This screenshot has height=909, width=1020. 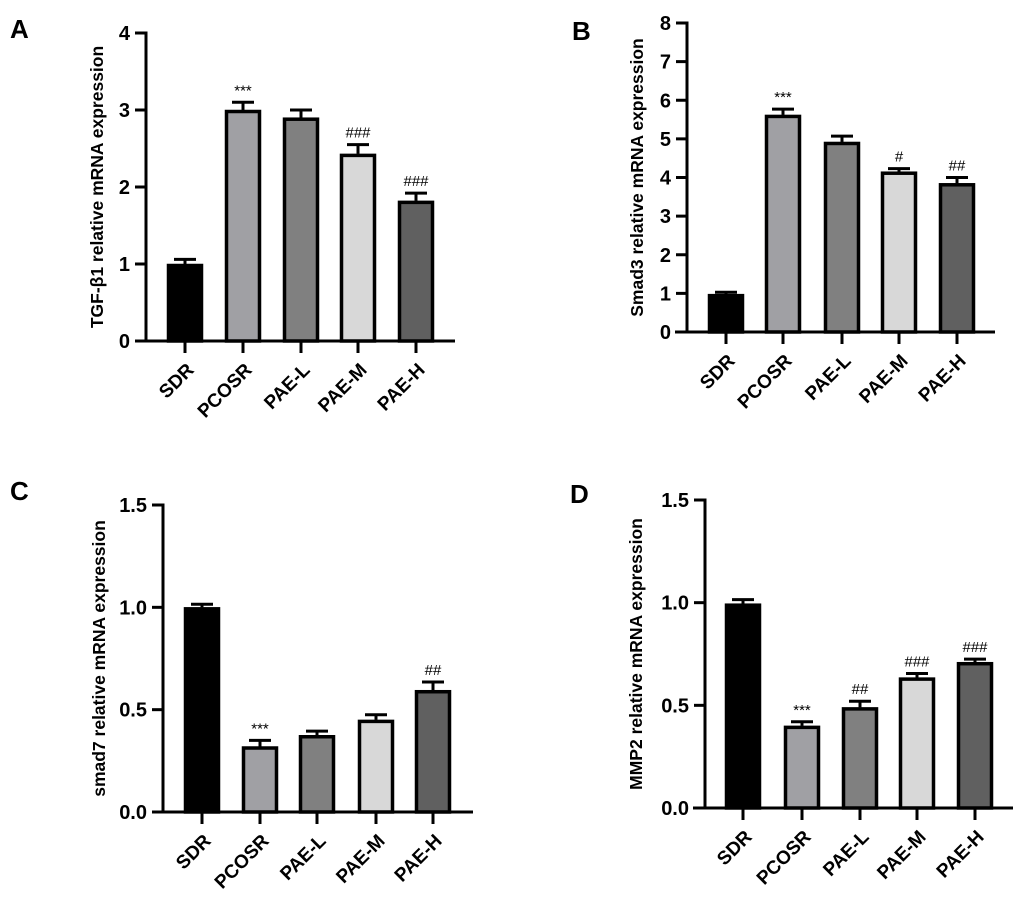 I want to click on y-tick-label: 7, so click(x=665, y=63).